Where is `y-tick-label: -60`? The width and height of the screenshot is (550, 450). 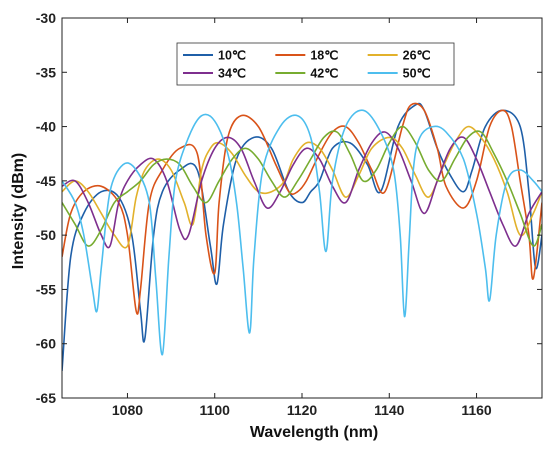
y-tick-label: -60 is located at coordinates (46, 344).